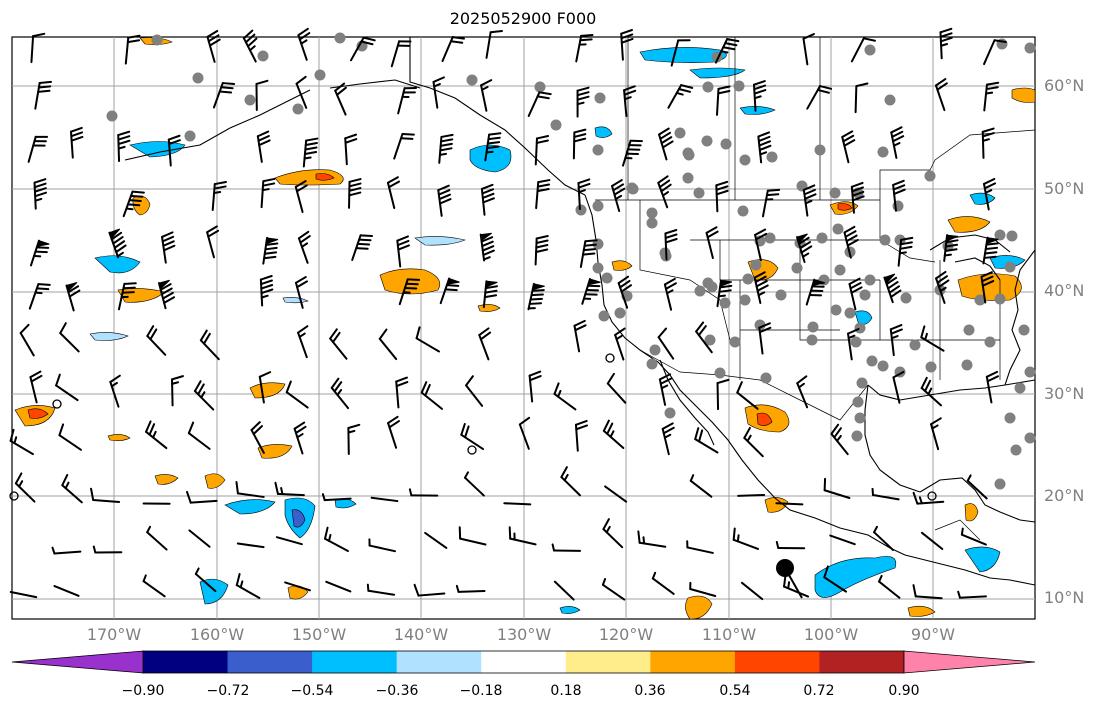 Image resolution: width=1105 pixels, height=712 pixels. What do you see at coordinates (735, 691) in the screenshot?
I see `colorbar-tick-label: 0.54` at bounding box center [735, 691].